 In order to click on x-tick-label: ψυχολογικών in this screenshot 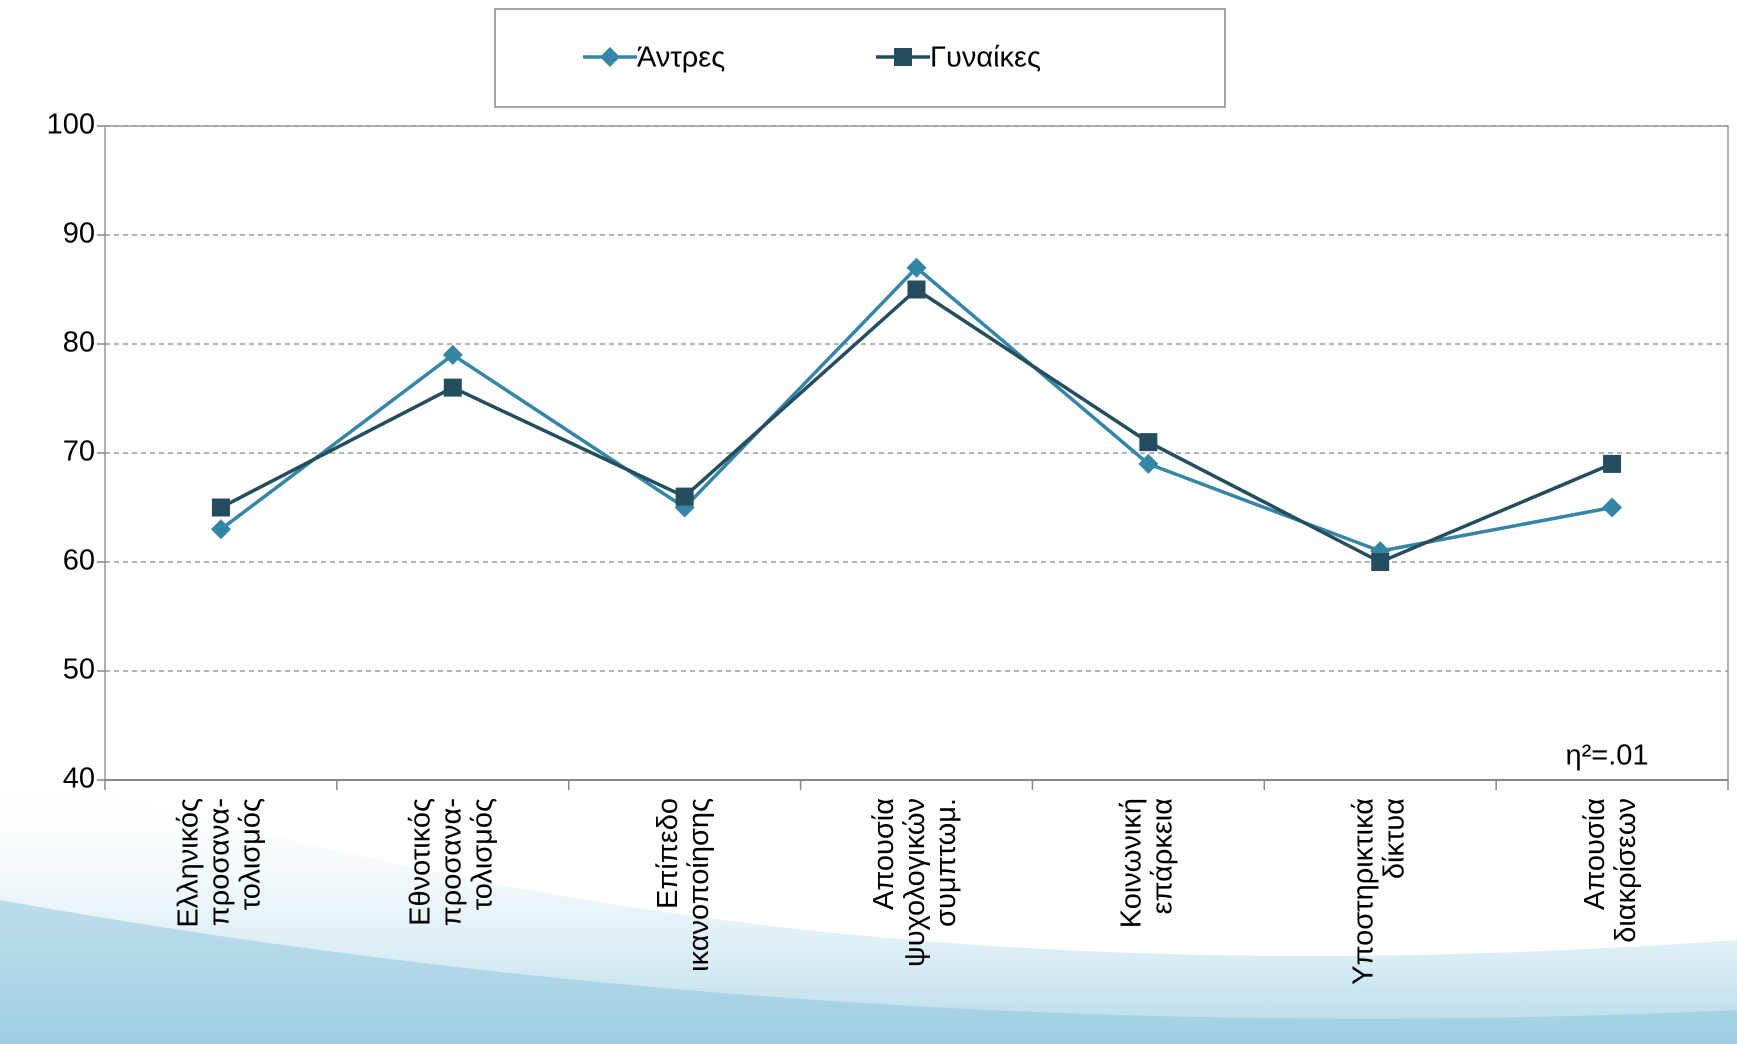, I will do `click(915, 882)`.